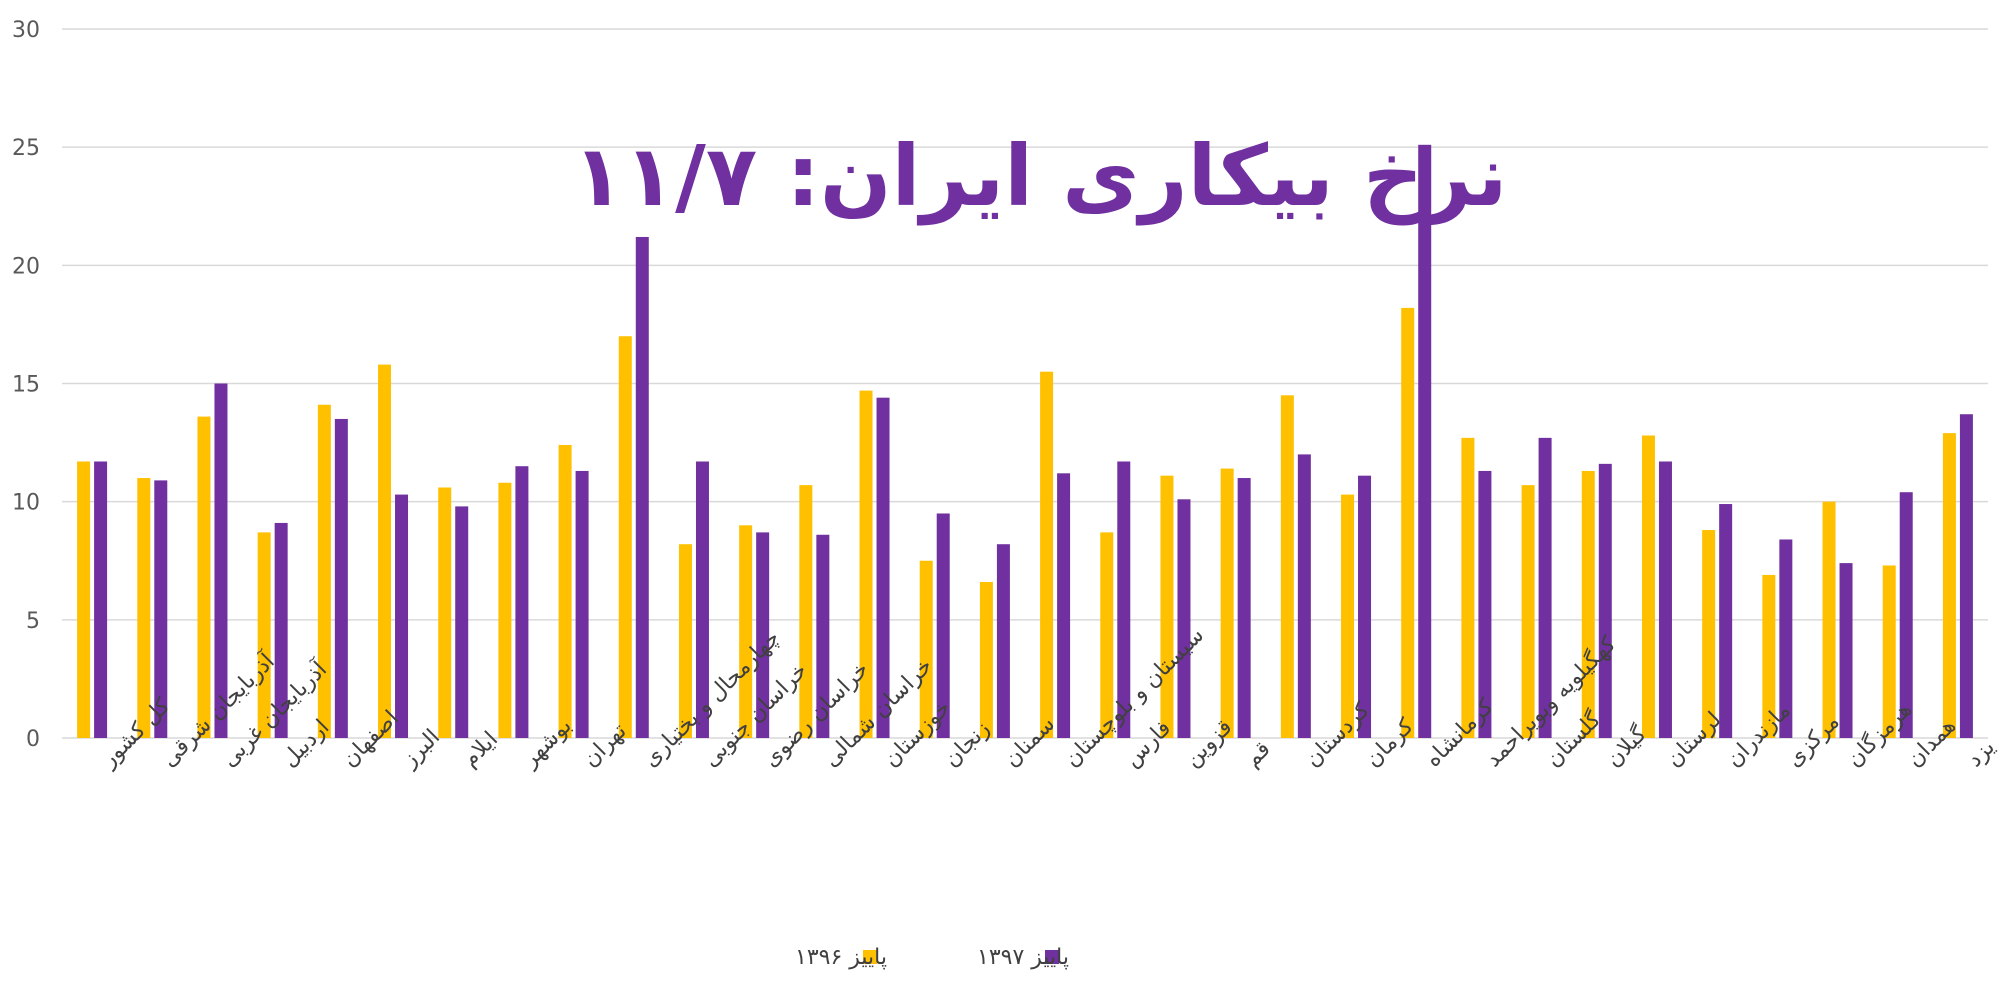 The width and height of the screenshot is (2000, 1000). I want to click on category-label: آذربایجان غربی, so click(274, 713).